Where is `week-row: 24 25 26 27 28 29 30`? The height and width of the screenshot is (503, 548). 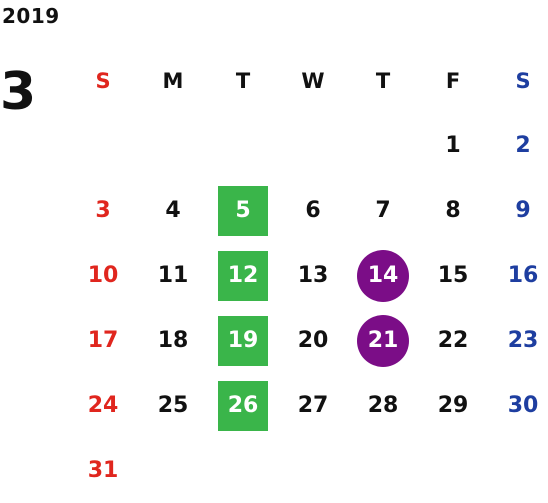
week-row: 24 25 26 27 28 29 30 is located at coordinates (308, 405).